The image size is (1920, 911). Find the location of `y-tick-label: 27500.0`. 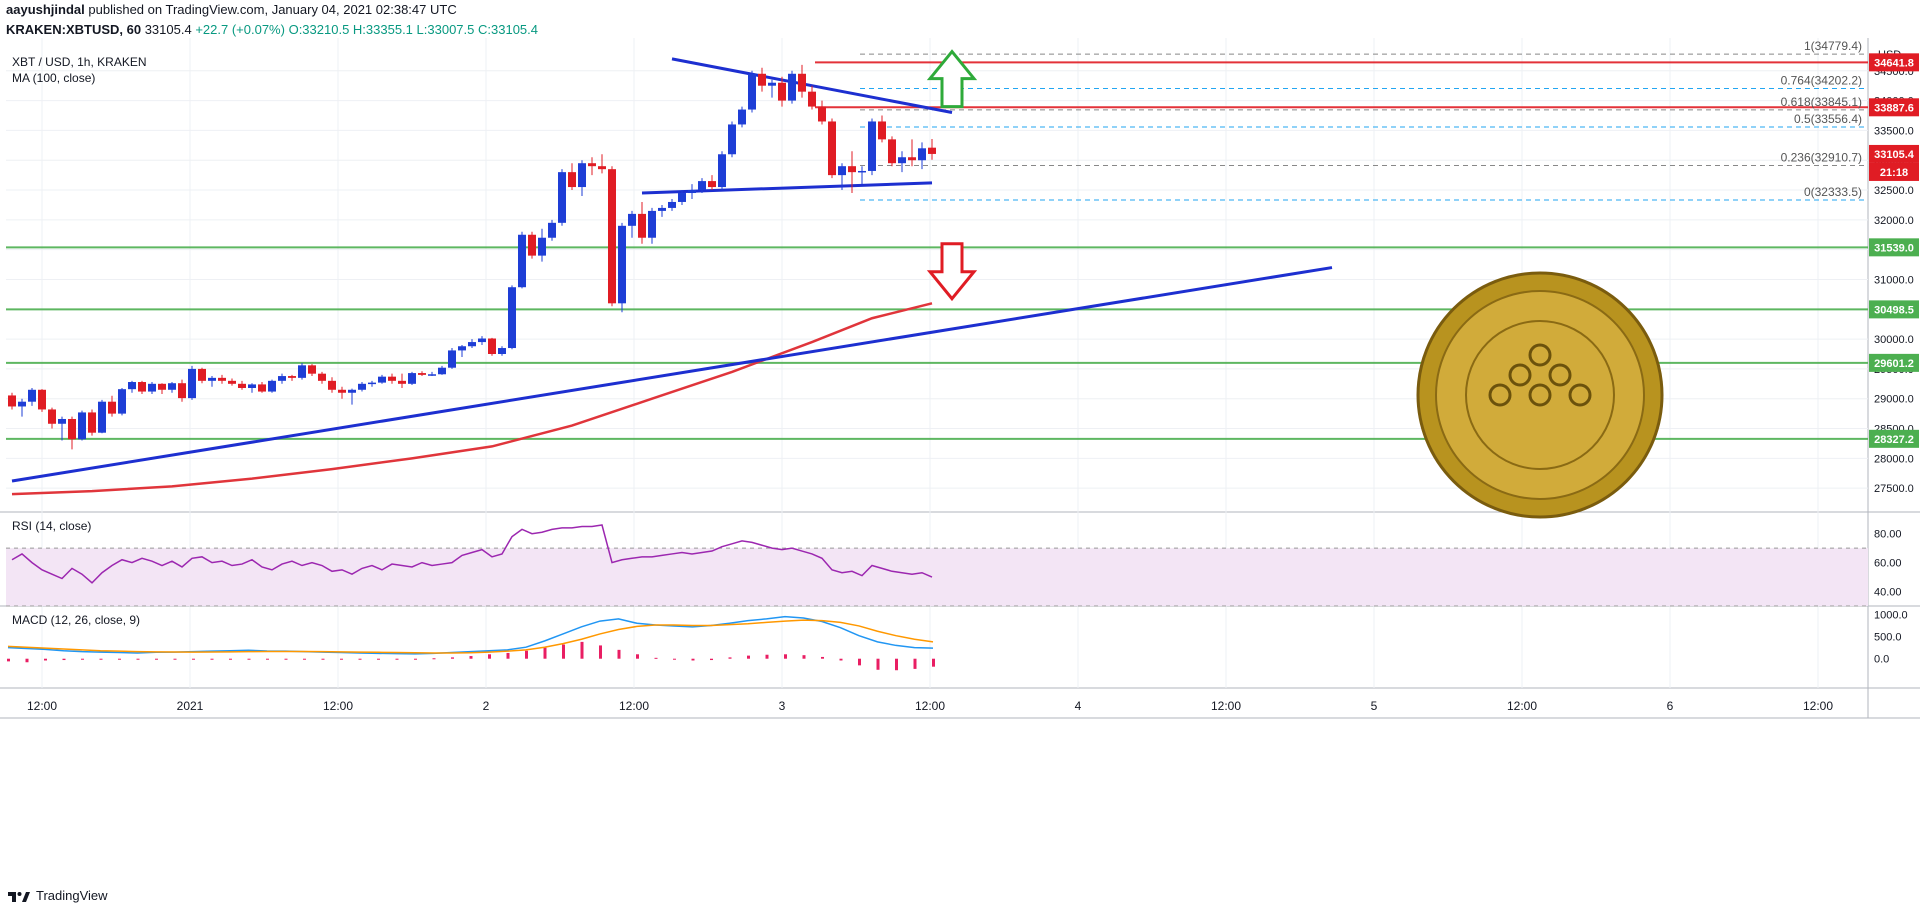

y-tick-label: 27500.0 is located at coordinates (1894, 489).